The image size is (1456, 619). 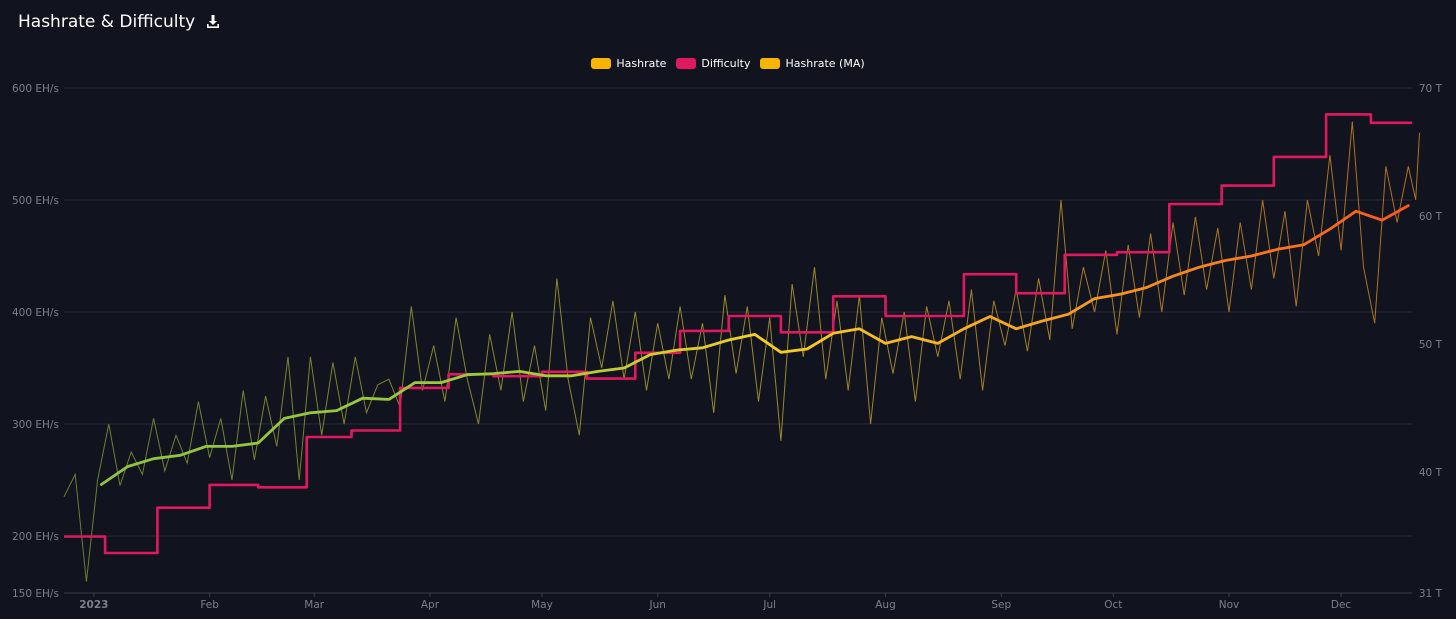 I want to click on x-tick-label: Aug, so click(x=885, y=605).